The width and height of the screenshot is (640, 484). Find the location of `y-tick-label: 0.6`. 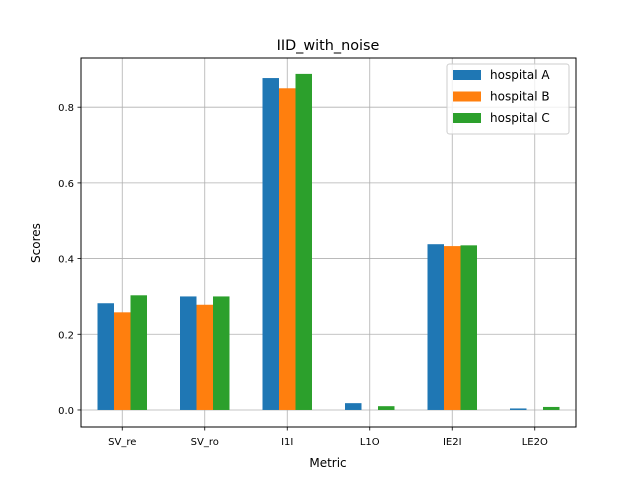

y-tick-label: 0.6 is located at coordinates (66, 184).